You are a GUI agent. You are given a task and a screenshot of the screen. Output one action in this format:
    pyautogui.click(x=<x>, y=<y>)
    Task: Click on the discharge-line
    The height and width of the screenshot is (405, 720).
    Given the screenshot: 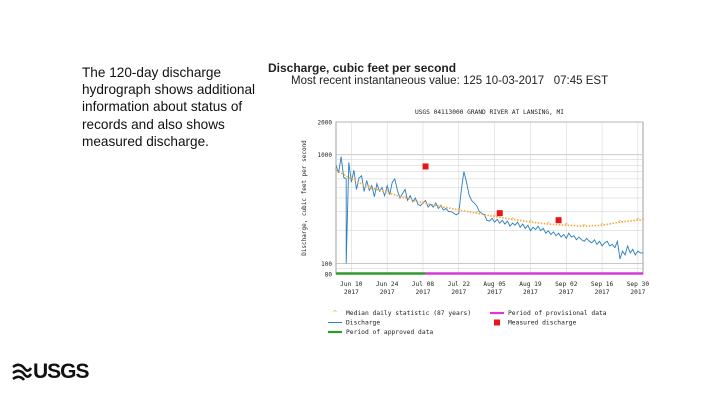 What is the action you would take?
    pyautogui.click(x=489, y=210)
    